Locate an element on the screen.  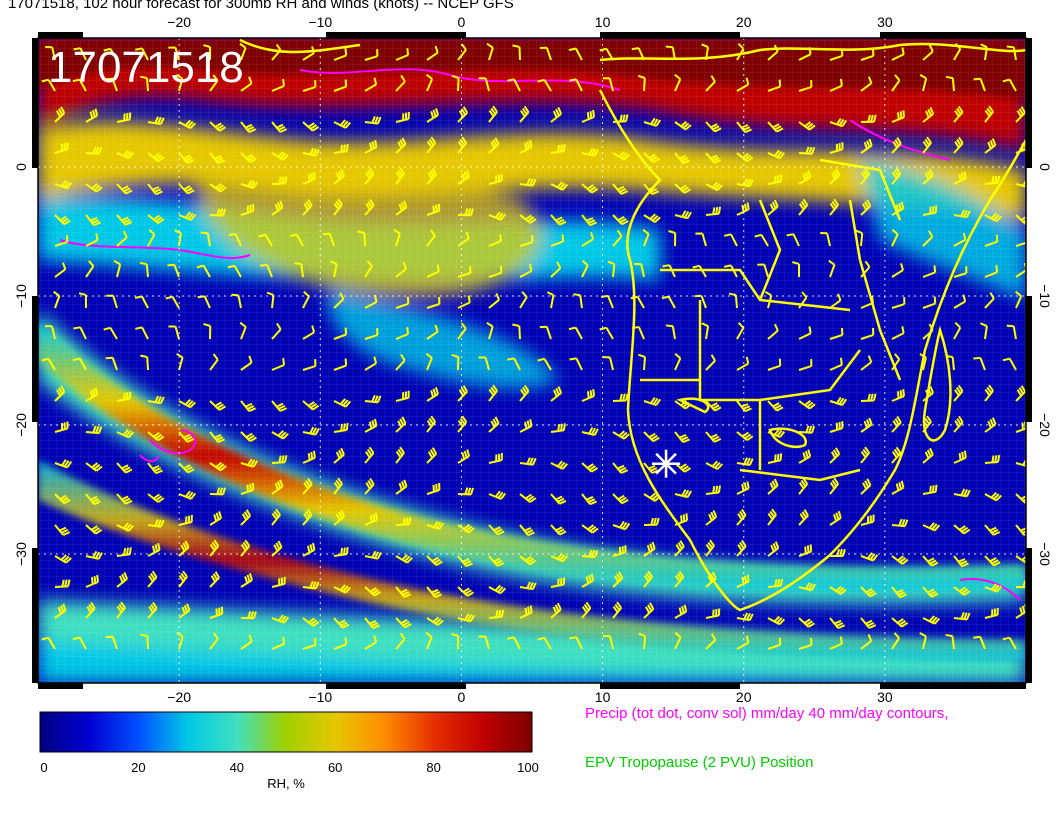
lon-tick-top: 20 is located at coordinates (744, 22).